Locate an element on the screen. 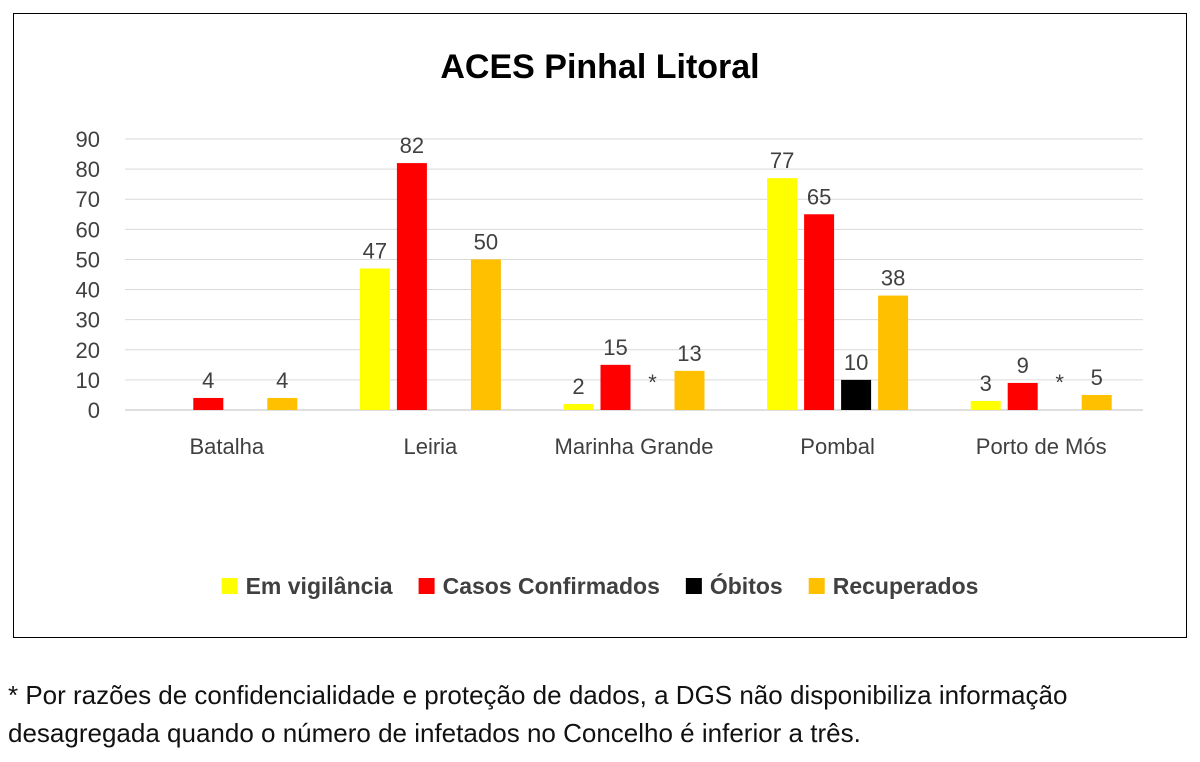 The image size is (1200, 762). legend-label: Recuperados is located at coordinates (906, 586).